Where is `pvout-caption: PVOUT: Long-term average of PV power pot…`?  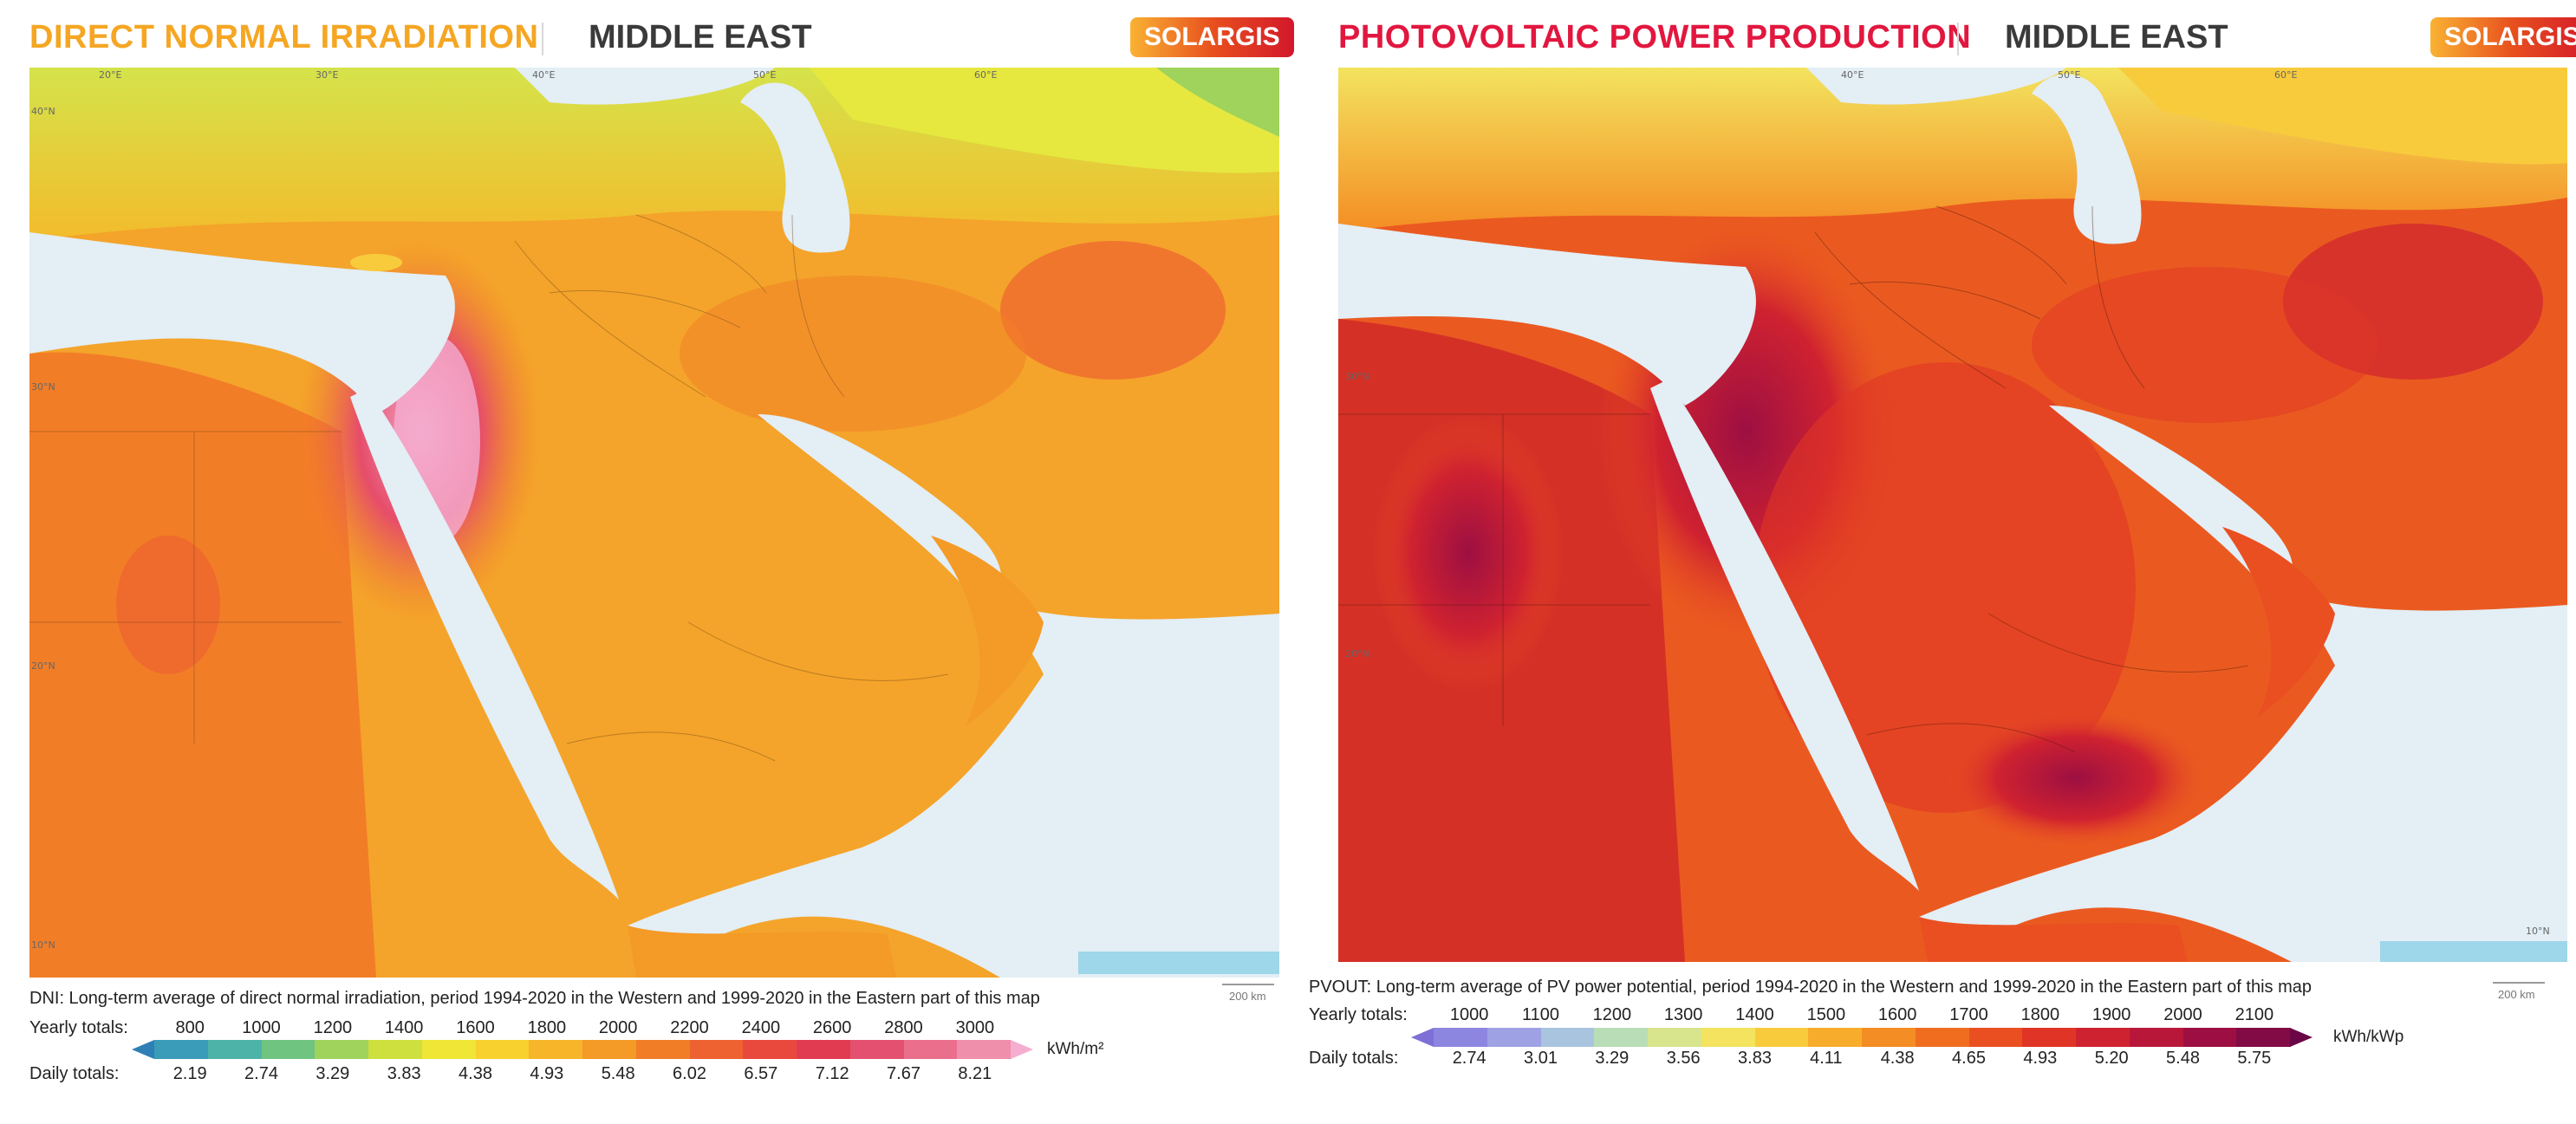 pvout-caption: PVOUT: Long-term average of PV power pot… is located at coordinates (1810, 987).